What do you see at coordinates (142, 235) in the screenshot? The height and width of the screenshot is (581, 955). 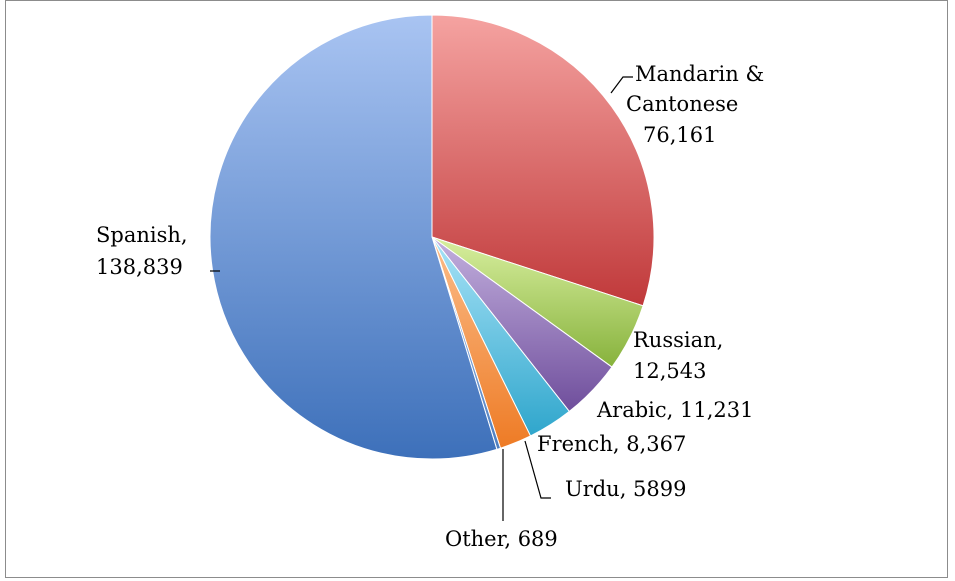 I see `data-label-spanish-line-1: Spanish,` at bounding box center [142, 235].